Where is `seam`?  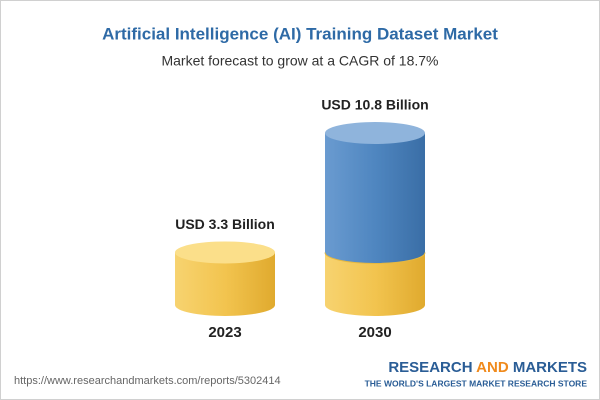 seam is located at coordinates (375, 258).